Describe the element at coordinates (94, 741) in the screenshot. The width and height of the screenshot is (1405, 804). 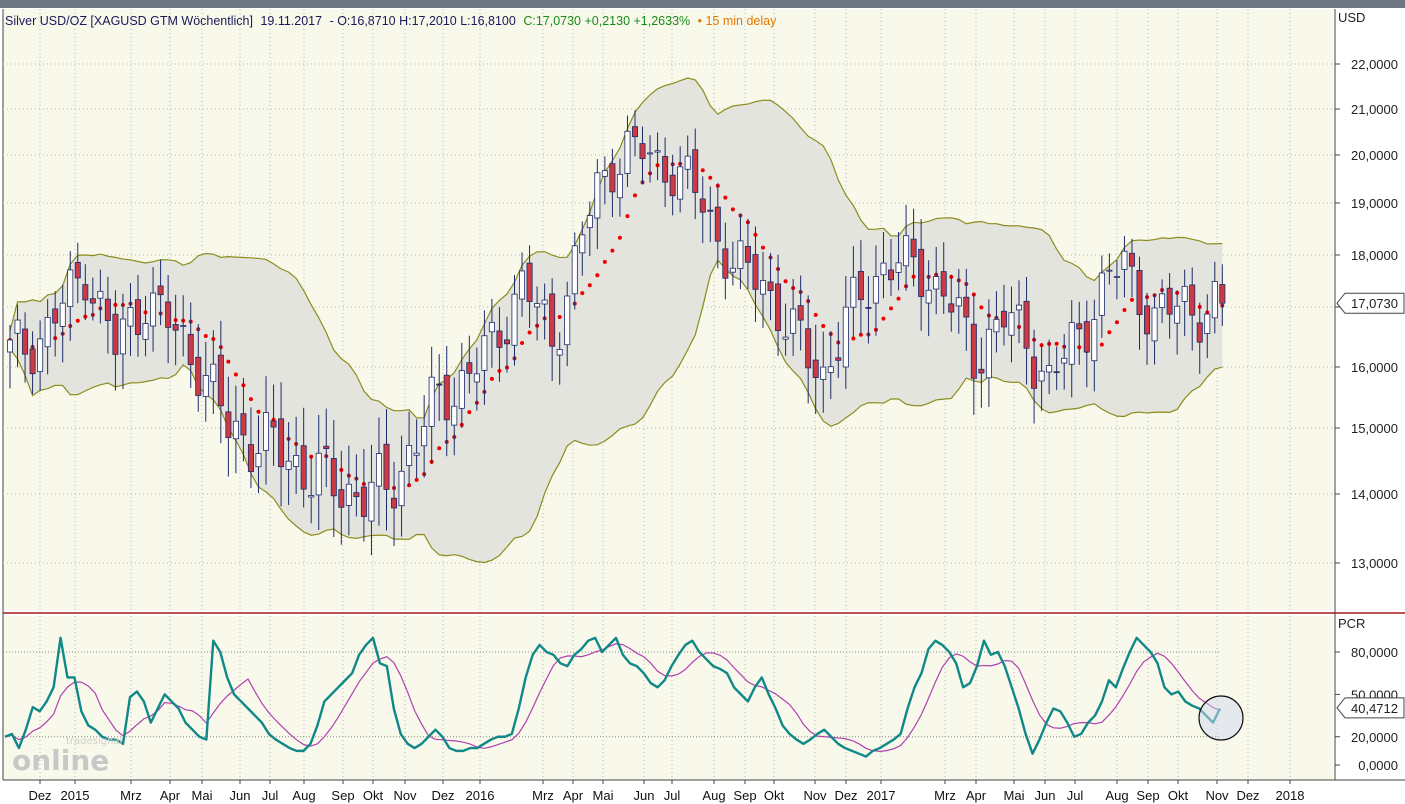
I see `logo-top-text: tradesignal` at that location.